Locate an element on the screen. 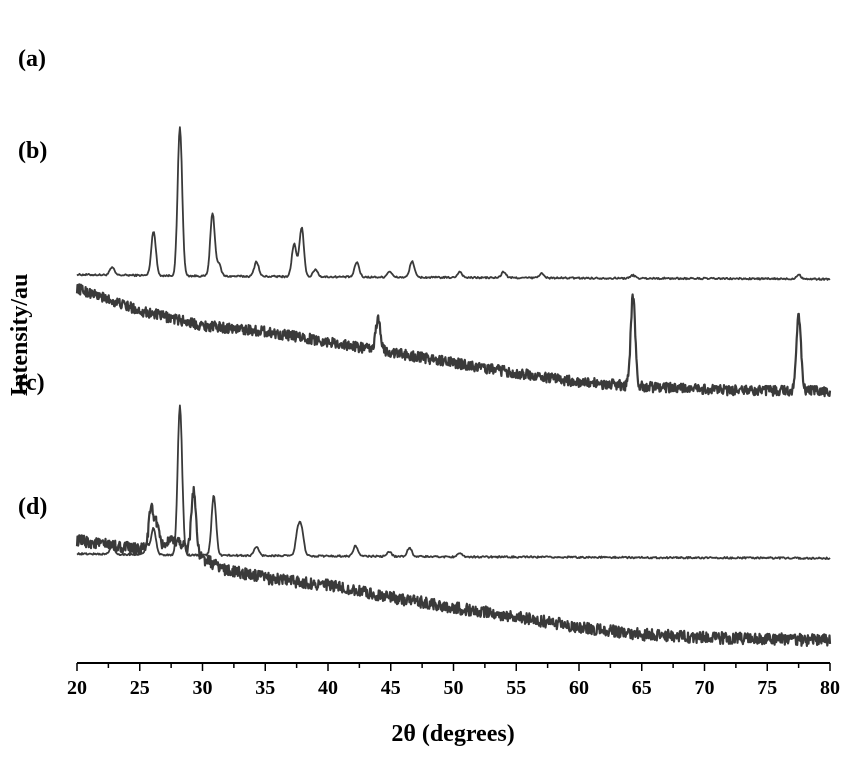  x-tick-label: 30 is located at coordinates (203, 688).